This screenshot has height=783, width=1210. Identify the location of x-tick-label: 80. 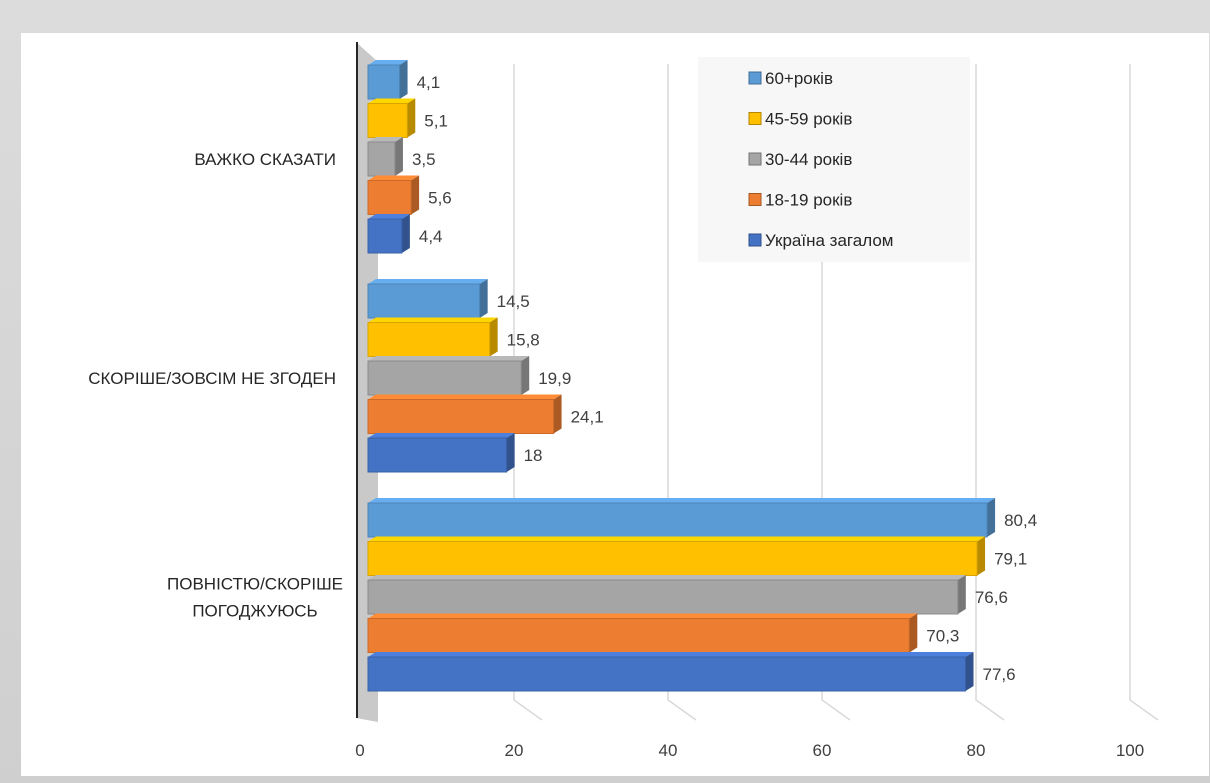
(976, 750).